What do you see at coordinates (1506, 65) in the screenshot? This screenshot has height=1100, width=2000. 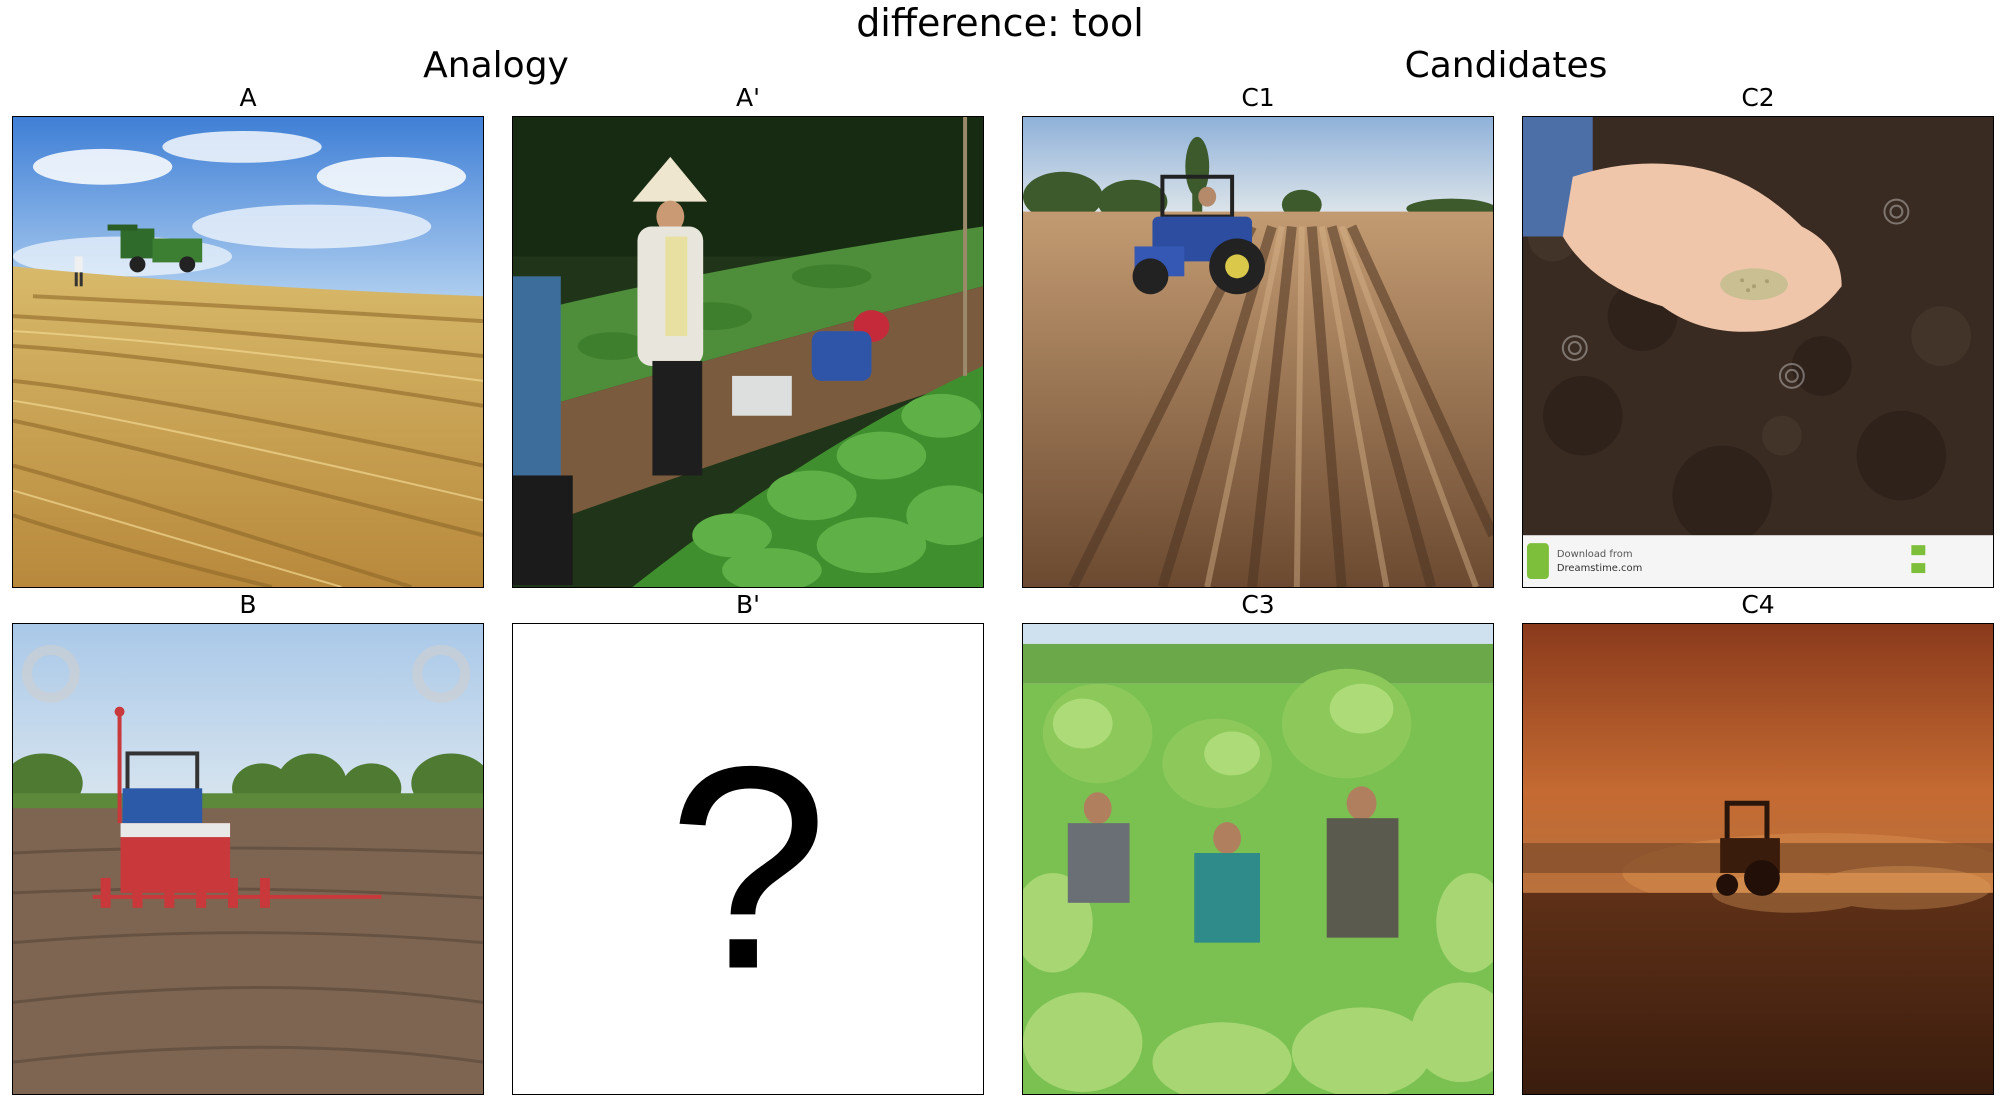 I see `candidates-group-title: Candidates` at bounding box center [1506, 65].